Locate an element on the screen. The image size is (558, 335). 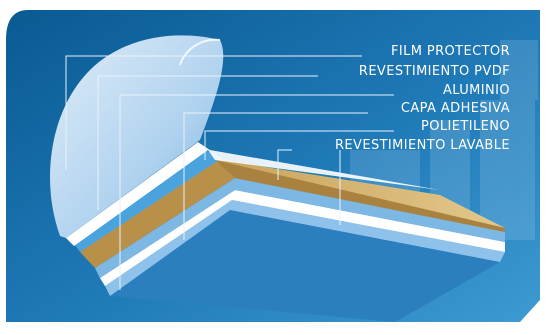
label-capa-adhesiva: CAPA ADHESIVA is located at coordinates (455, 108).